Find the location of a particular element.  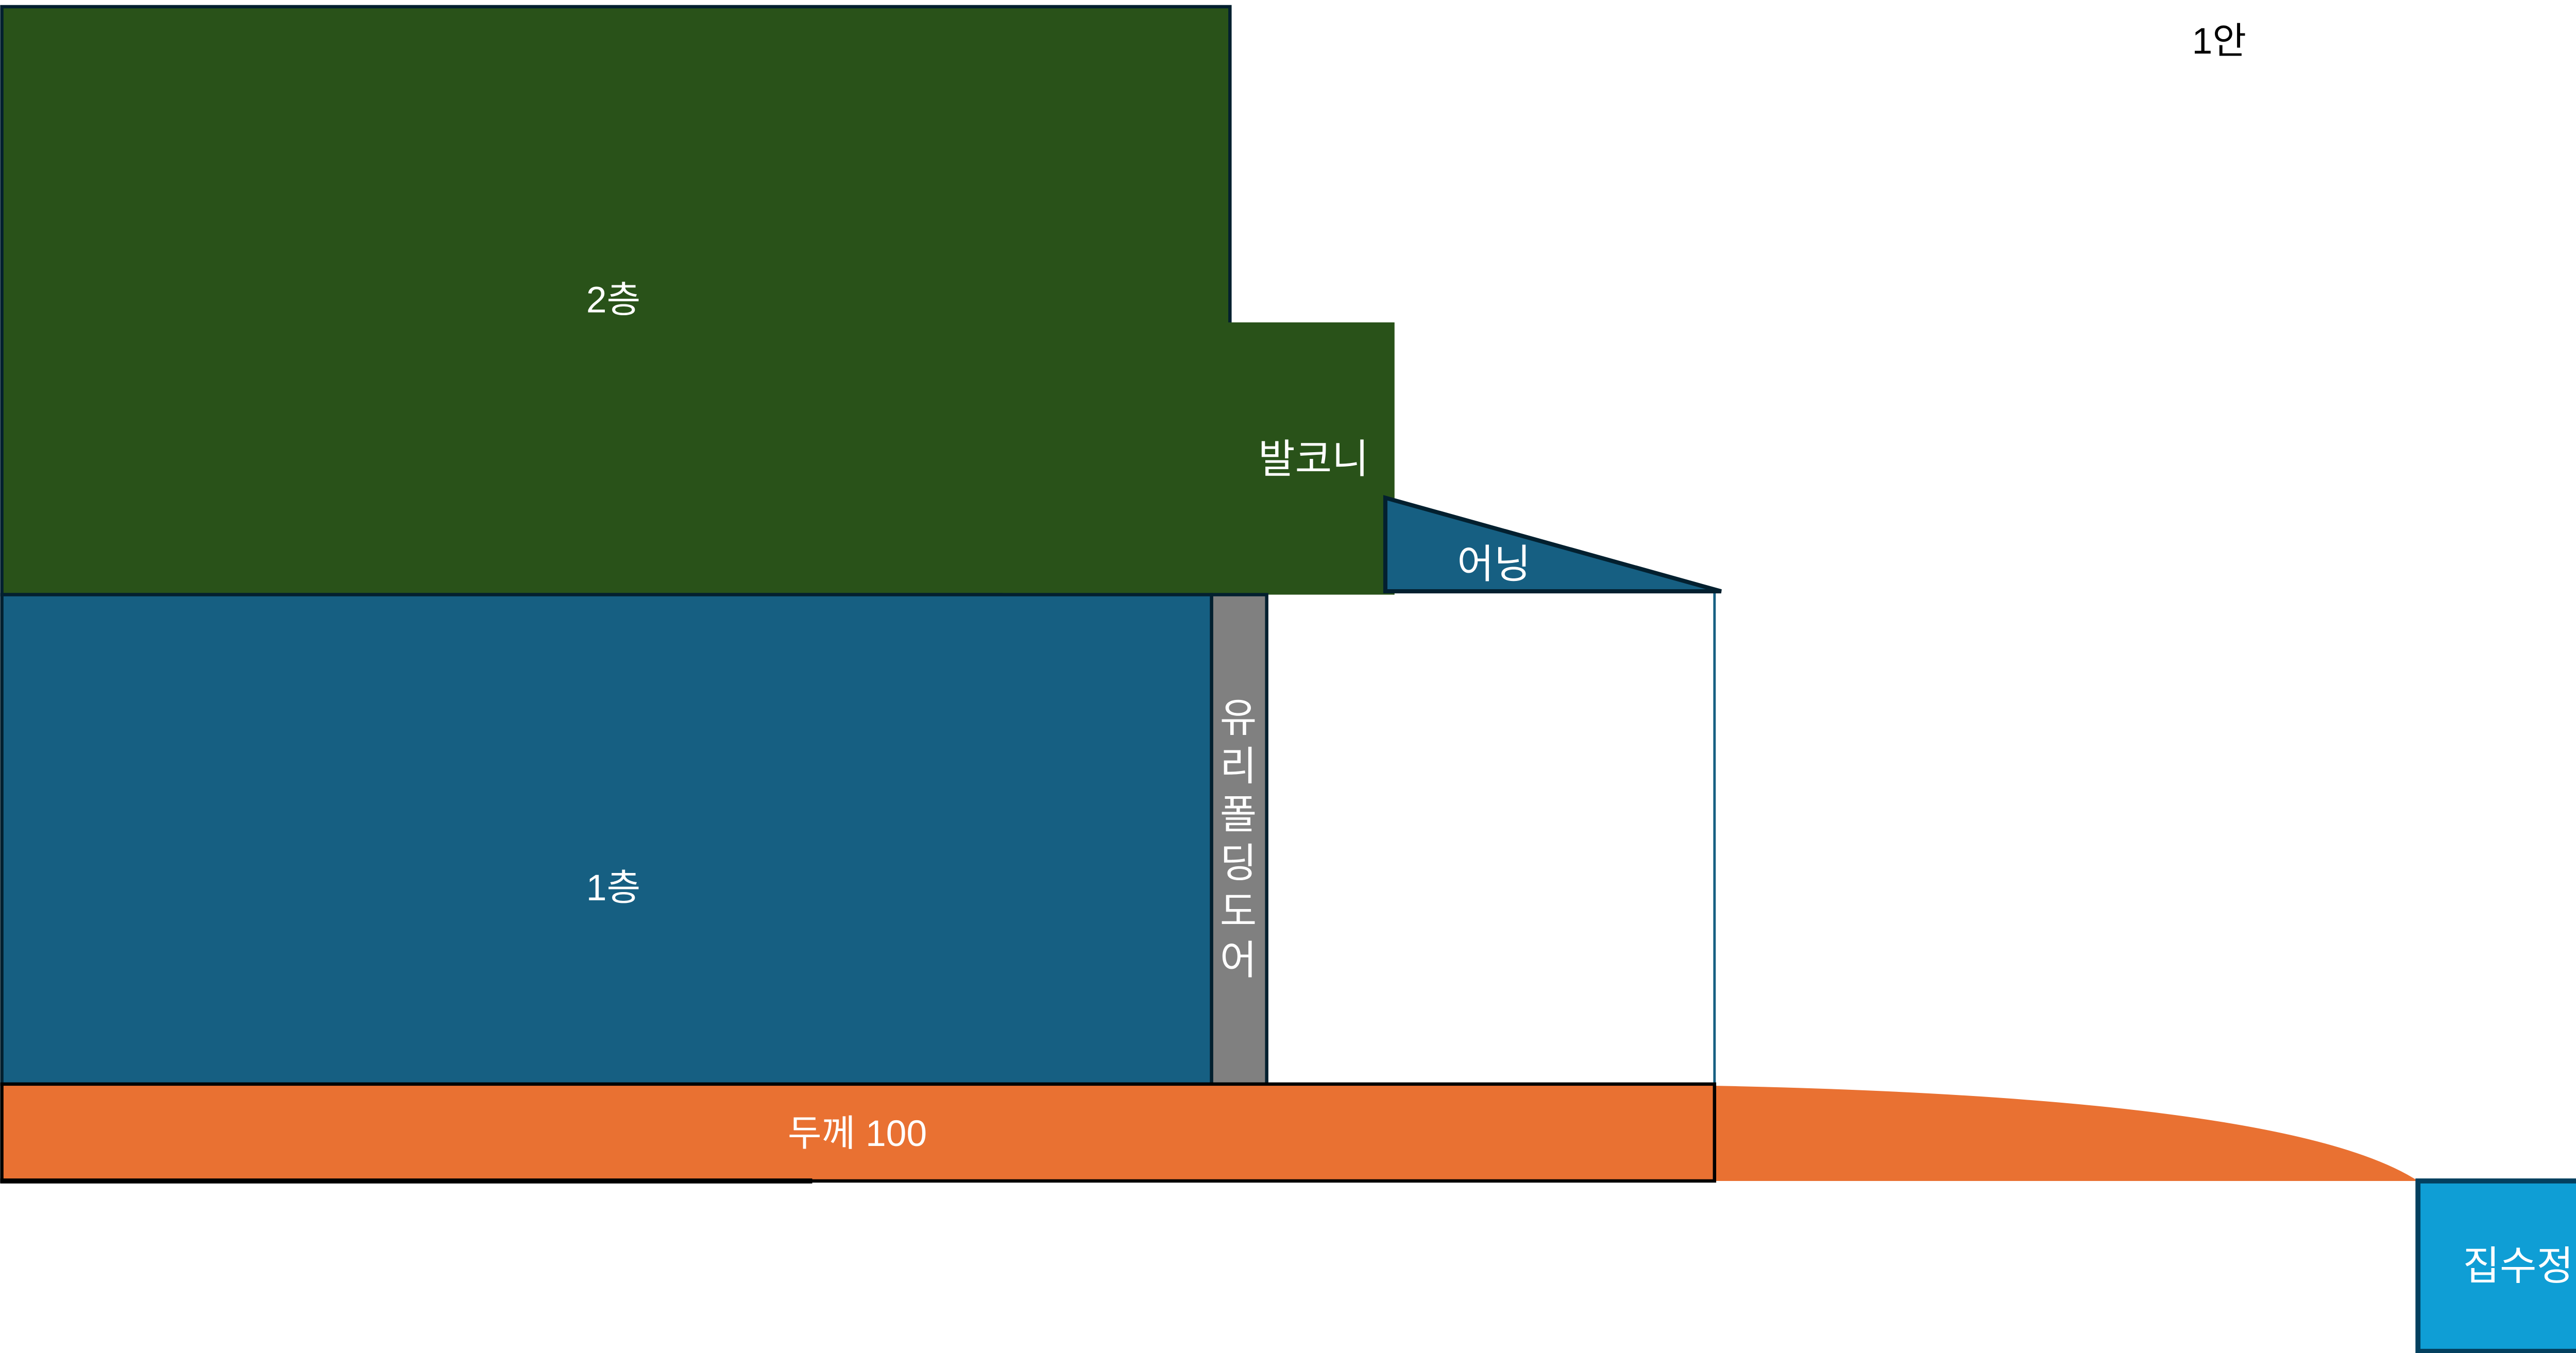

glass-door-char: 유 is located at coordinates (1238, 718).